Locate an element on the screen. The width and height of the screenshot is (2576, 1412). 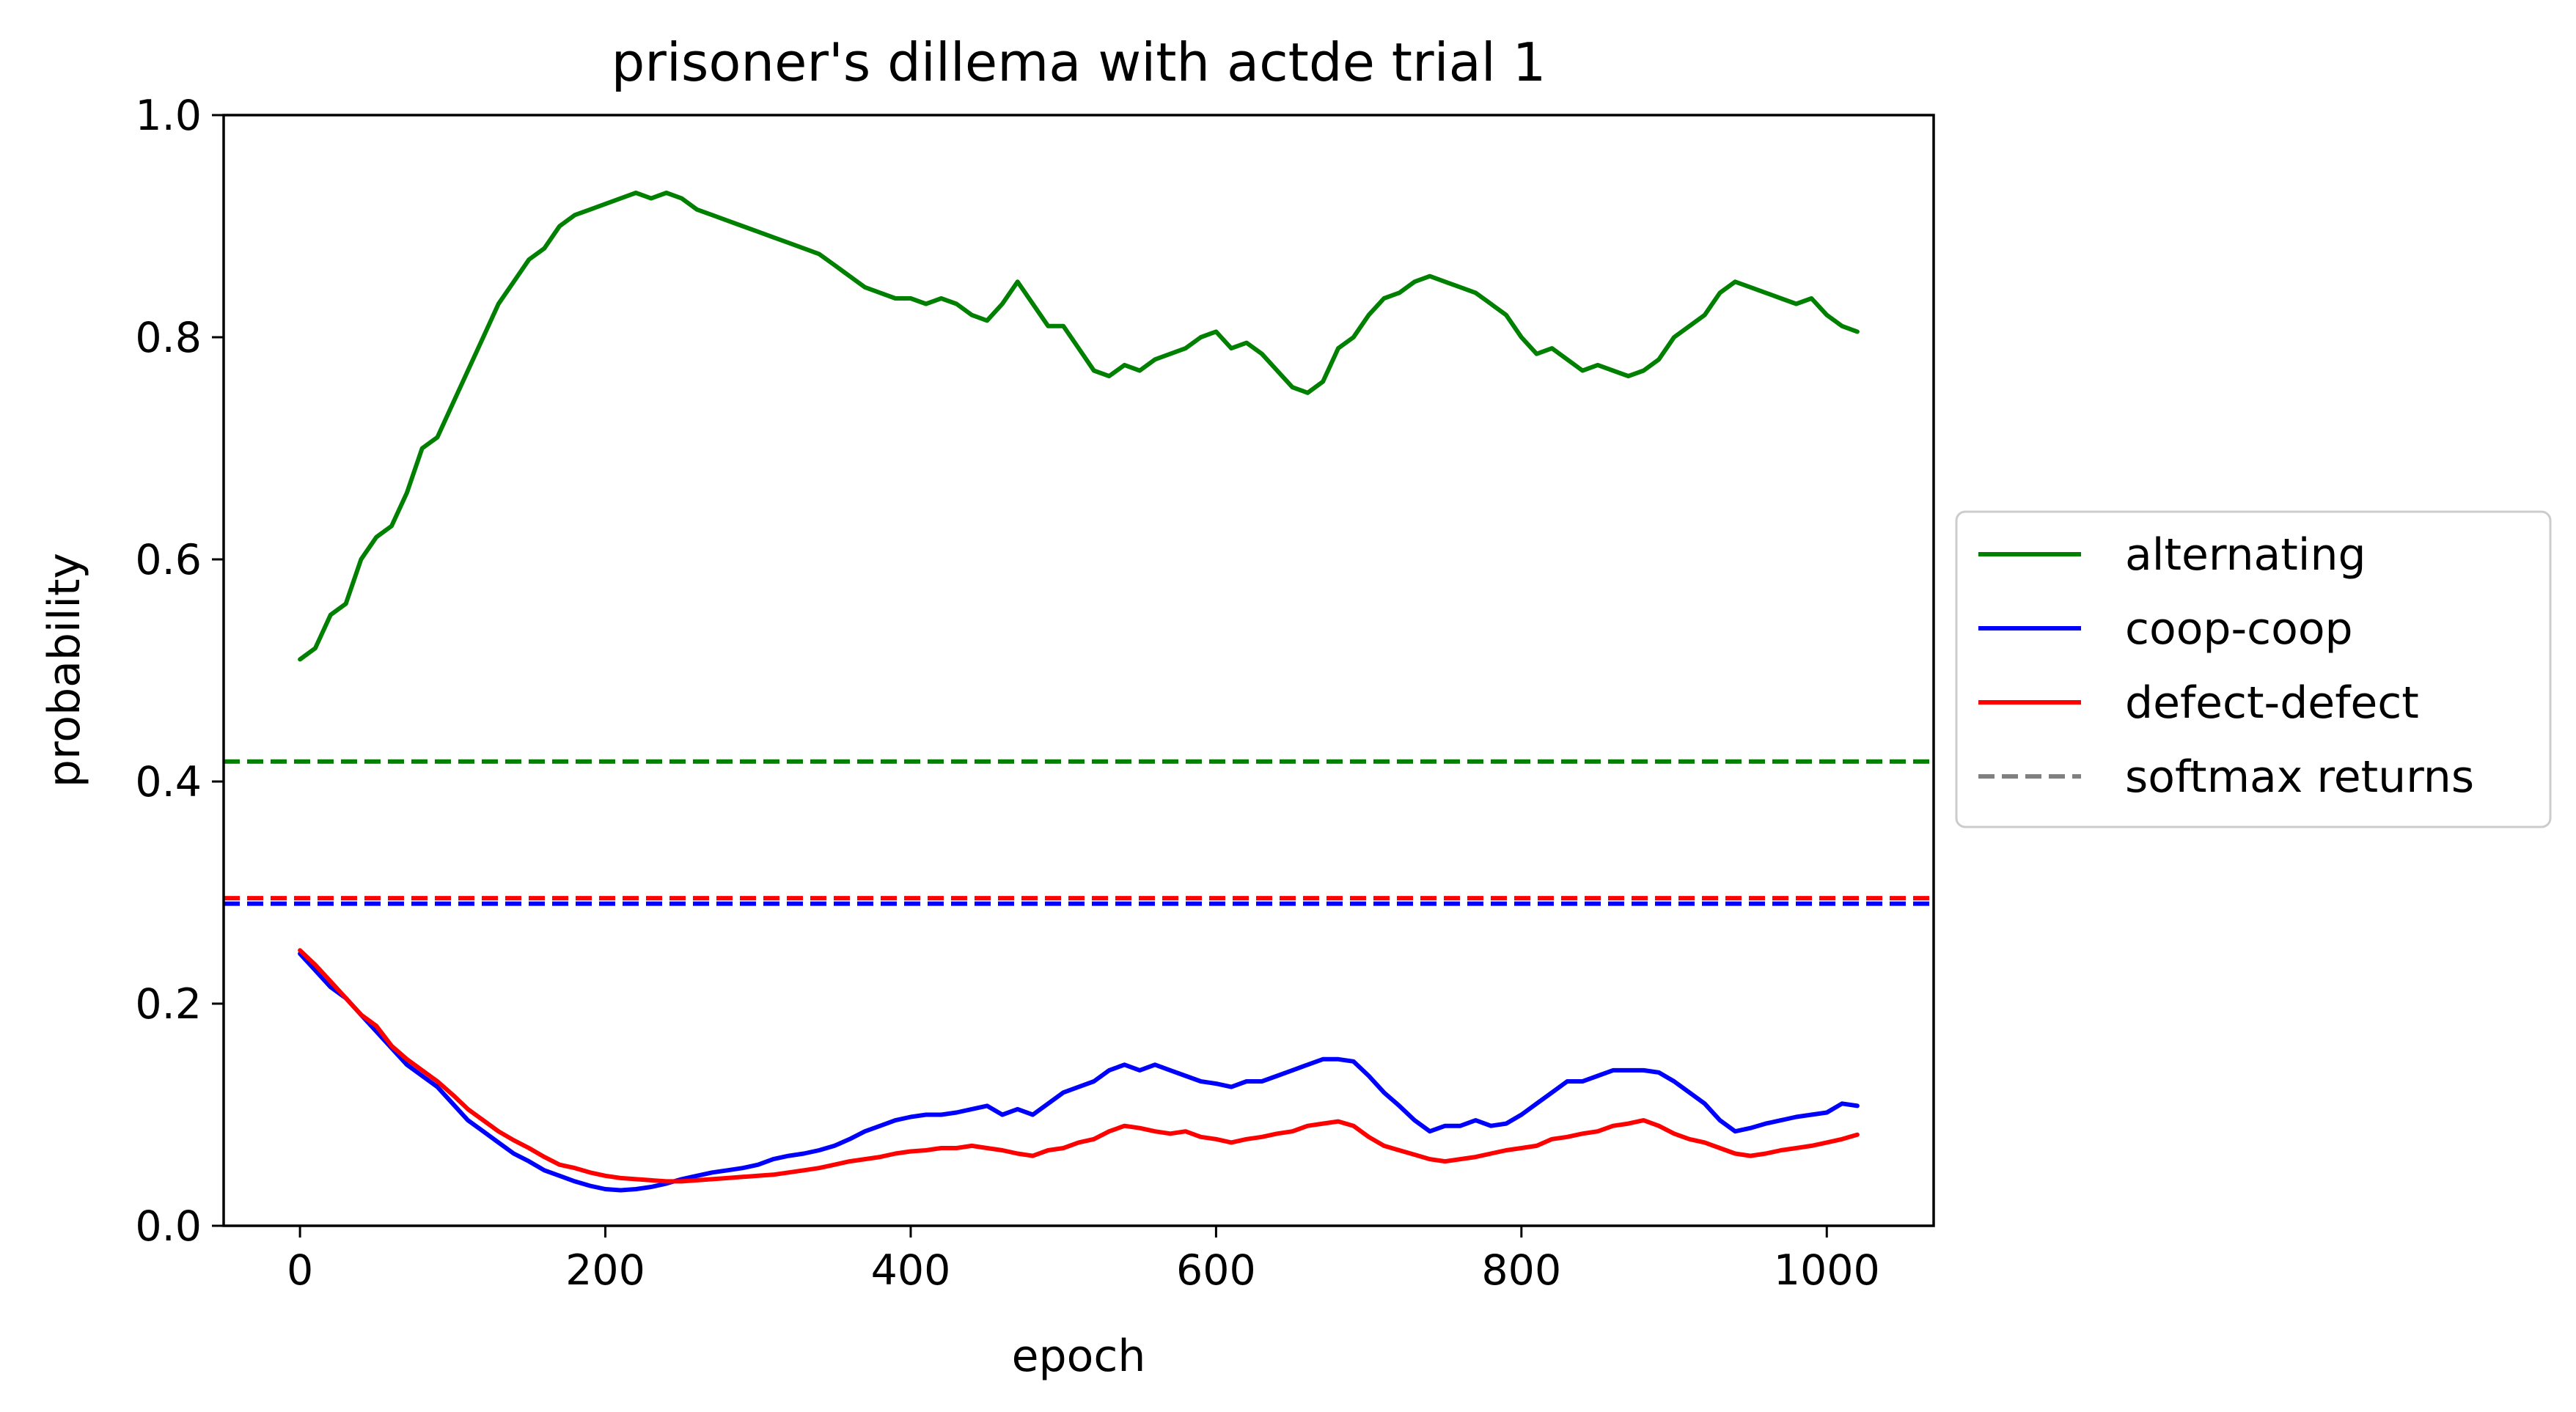
legend-label: coop-coop is located at coordinates (2239, 629).